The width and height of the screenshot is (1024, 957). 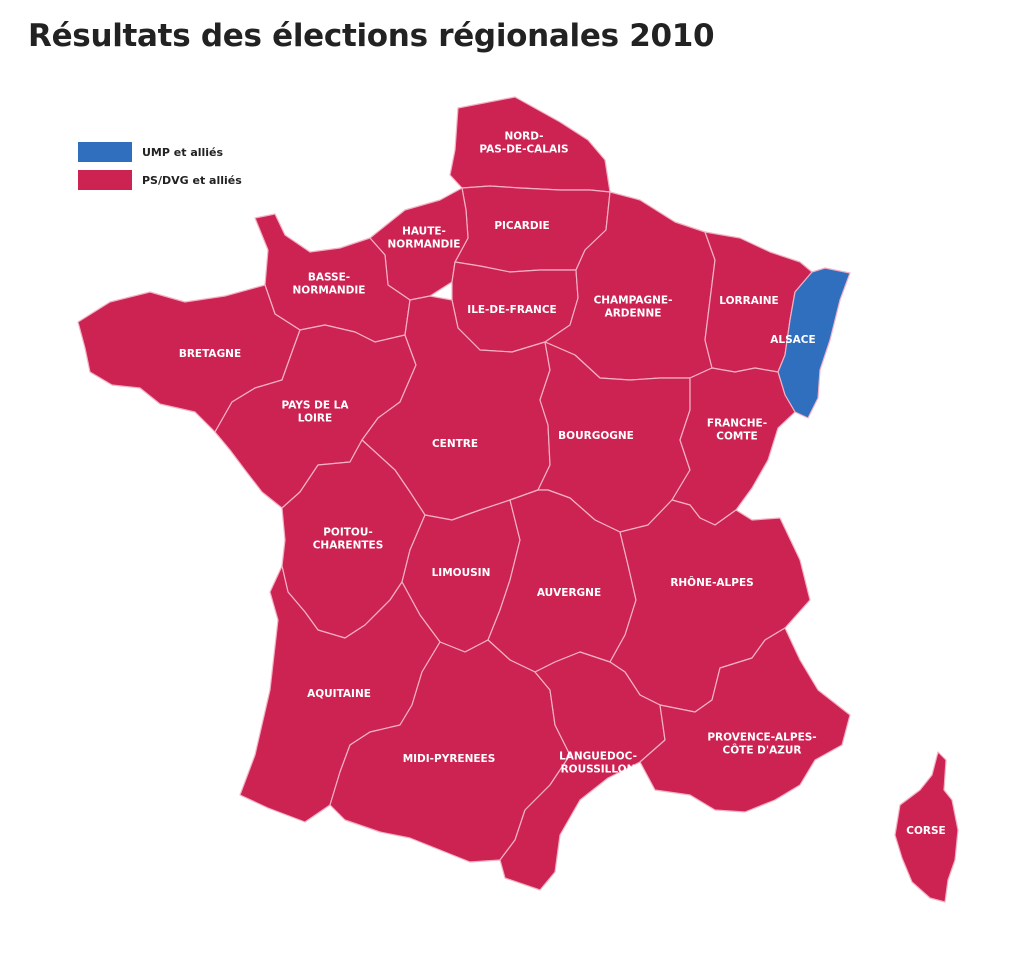 I want to click on region-label-champagne-ardenne: CHAMPAGNE-ARDENNE, so click(x=633, y=307).